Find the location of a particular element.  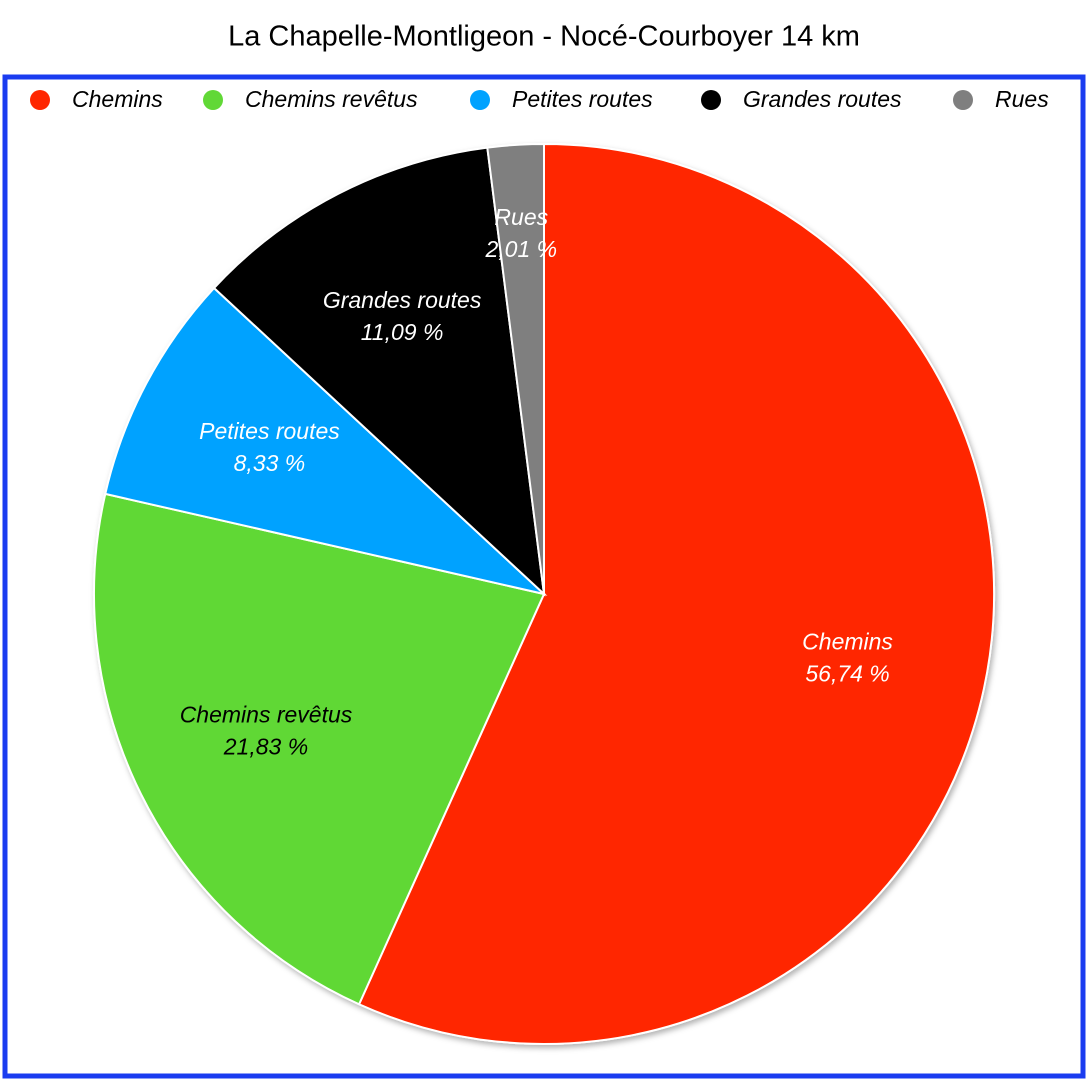

slice-value: 2,01 % is located at coordinates (520, 249).